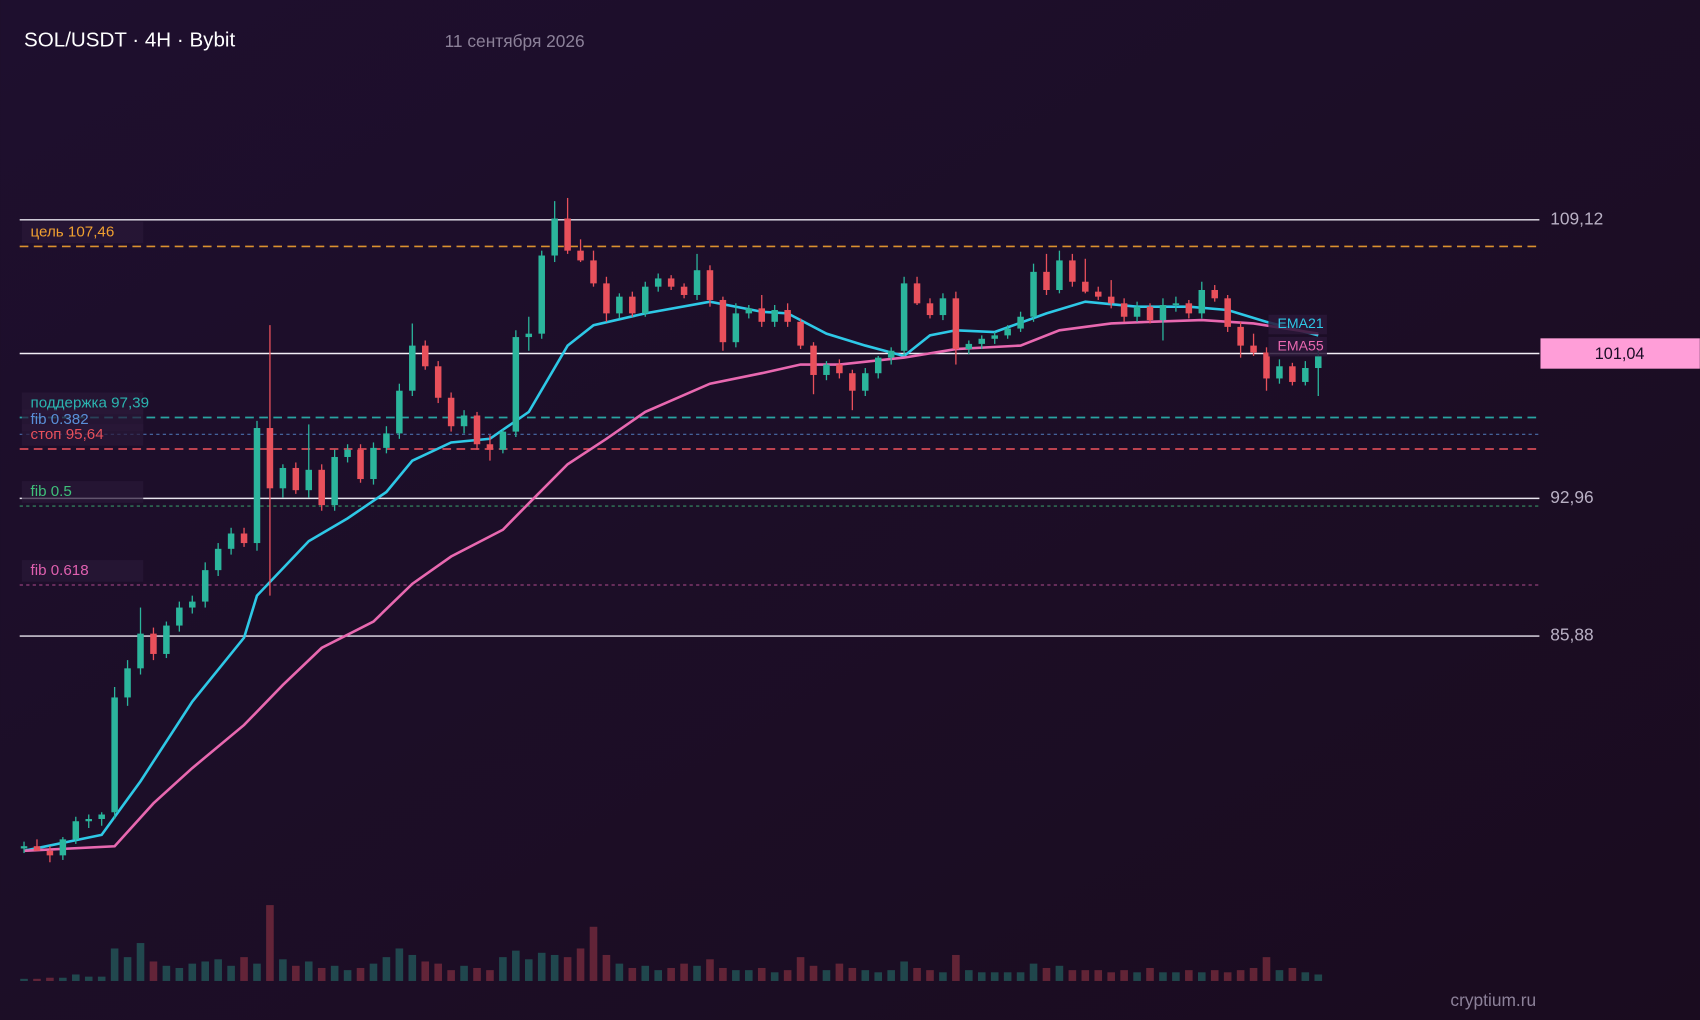 This screenshot has height=1020, width=1700. I want to click on y-tick-label: 85,88, so click(1571, 635).